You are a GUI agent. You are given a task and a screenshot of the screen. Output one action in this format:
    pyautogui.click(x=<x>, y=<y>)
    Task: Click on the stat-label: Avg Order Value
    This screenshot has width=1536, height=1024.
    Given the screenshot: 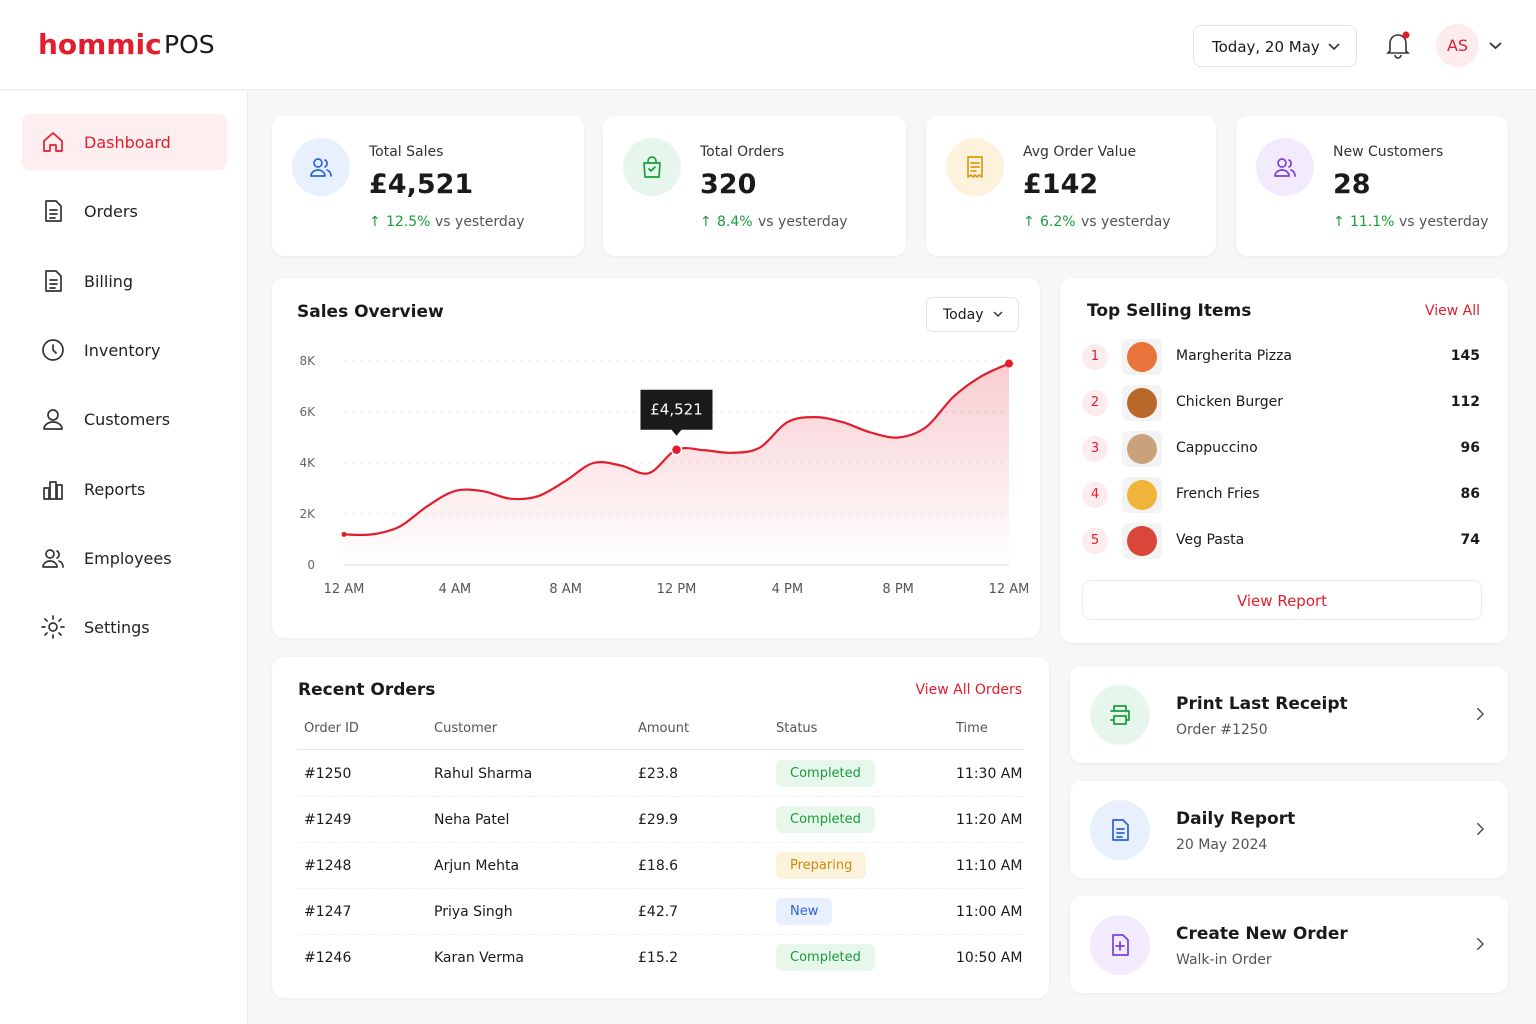 What is the action you would take?
    pyautogui.click(x=1080, y=152)
    